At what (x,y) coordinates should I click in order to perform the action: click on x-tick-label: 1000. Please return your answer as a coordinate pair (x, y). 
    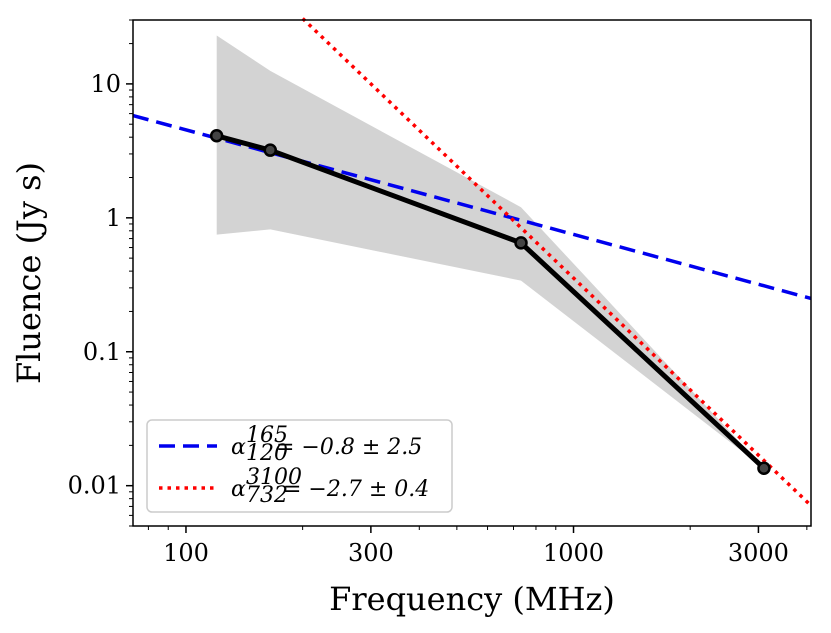
    Looking at the image, I should click on (573, 553).